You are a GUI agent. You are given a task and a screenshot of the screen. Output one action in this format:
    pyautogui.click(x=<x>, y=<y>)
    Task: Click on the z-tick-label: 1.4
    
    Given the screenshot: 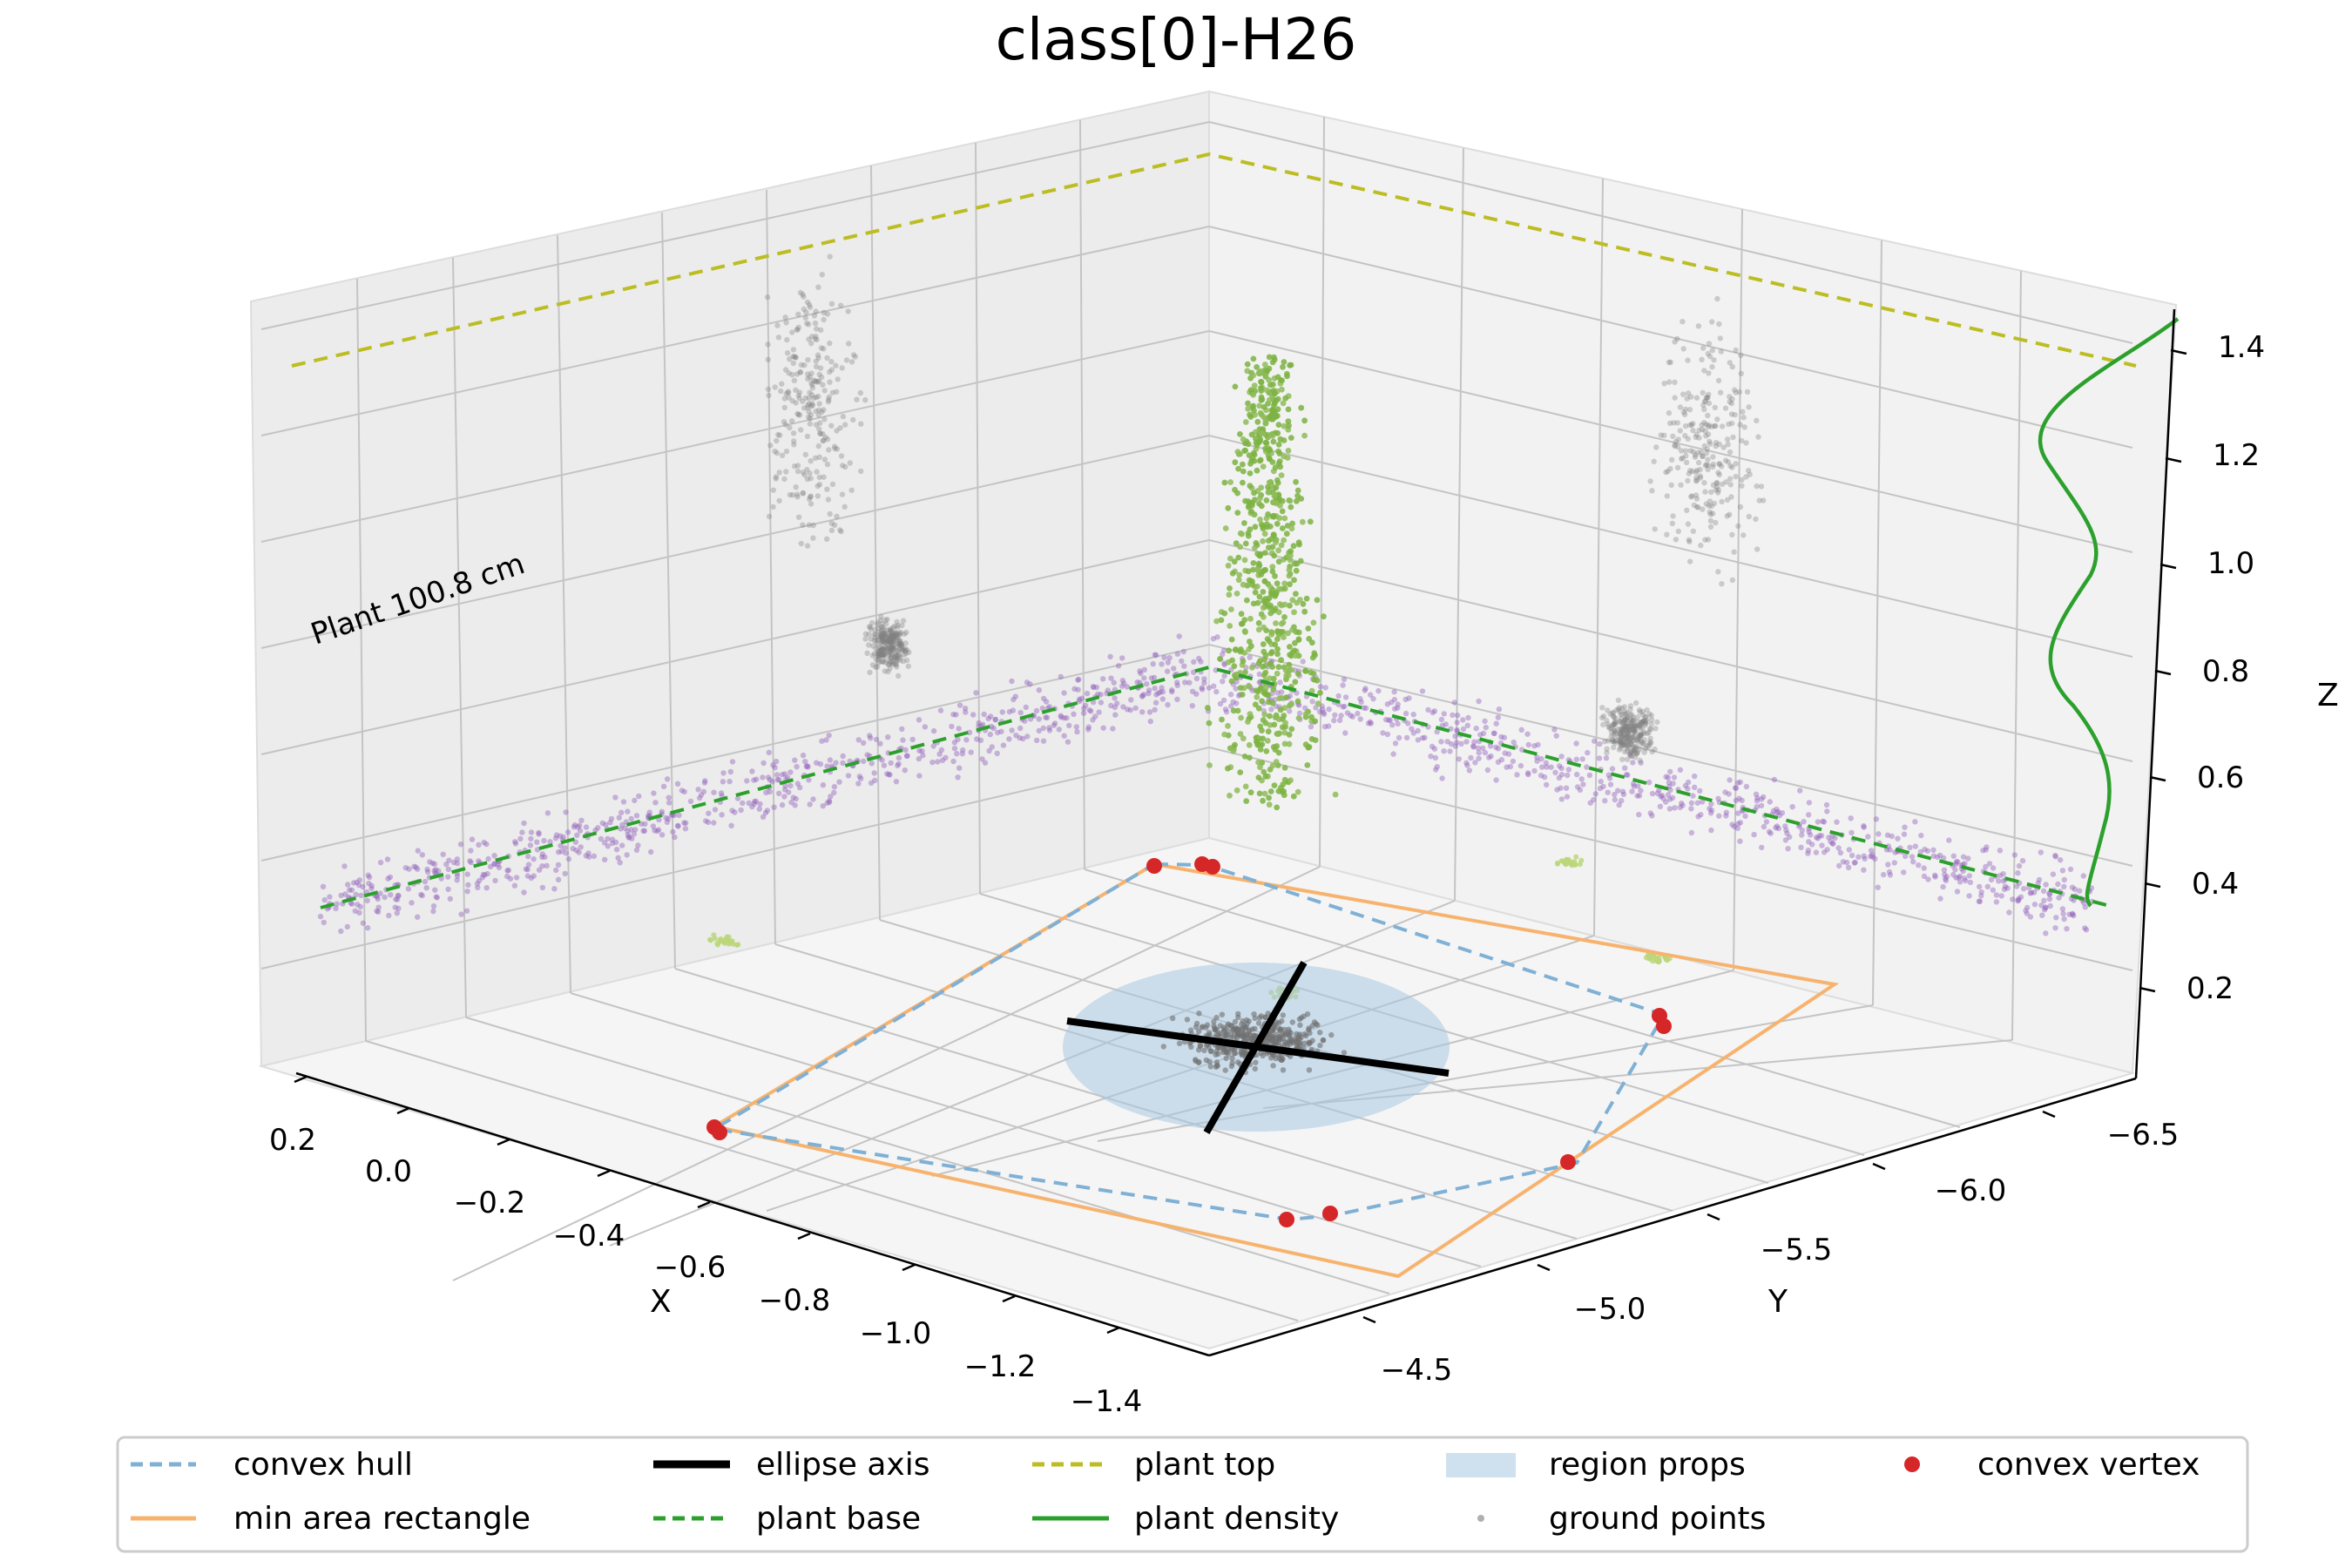 What is the action you would take?
    pyautogui.click(x=2241, y=347)
    